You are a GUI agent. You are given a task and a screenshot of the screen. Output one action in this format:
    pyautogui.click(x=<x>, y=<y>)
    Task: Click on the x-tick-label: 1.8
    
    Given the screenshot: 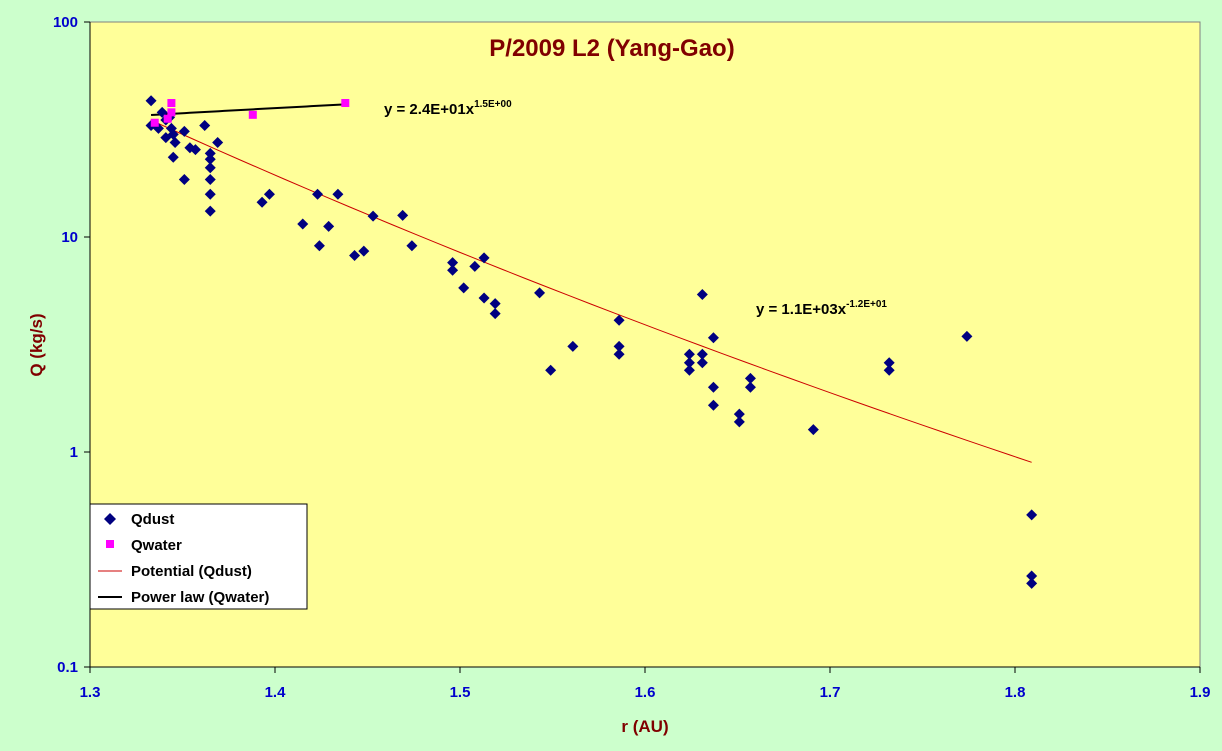 What is the action you would take?
    pyautogui.click(x=1015, y=692)
    